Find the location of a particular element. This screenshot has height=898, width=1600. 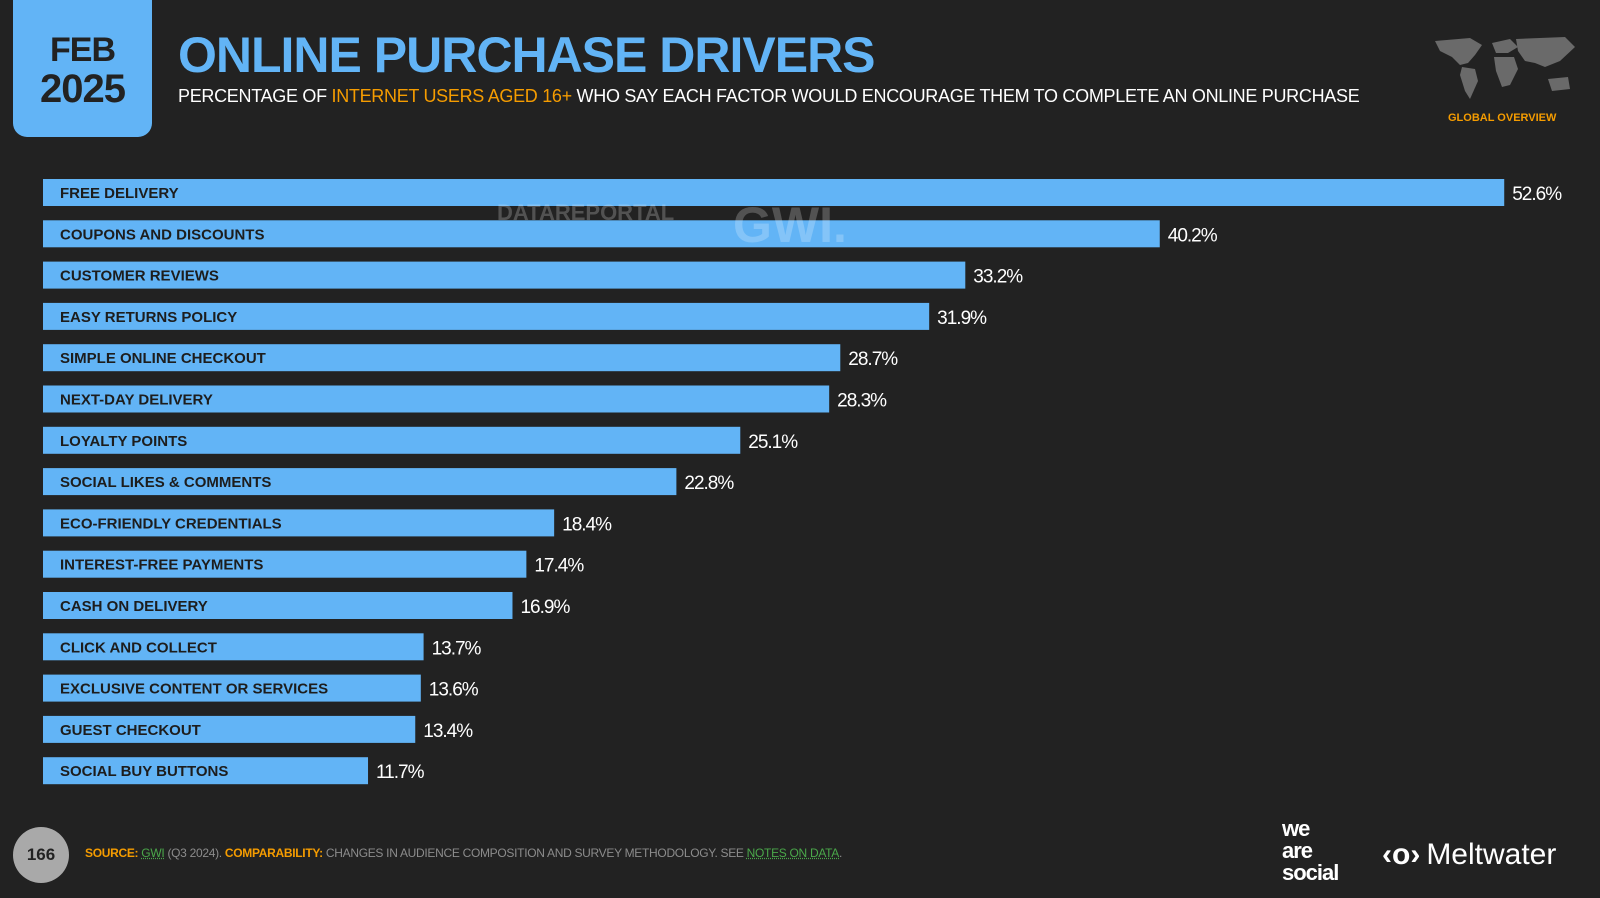

page-title: ONLINE PURCHASE DRIVERS is located at coordinates (527, 55).